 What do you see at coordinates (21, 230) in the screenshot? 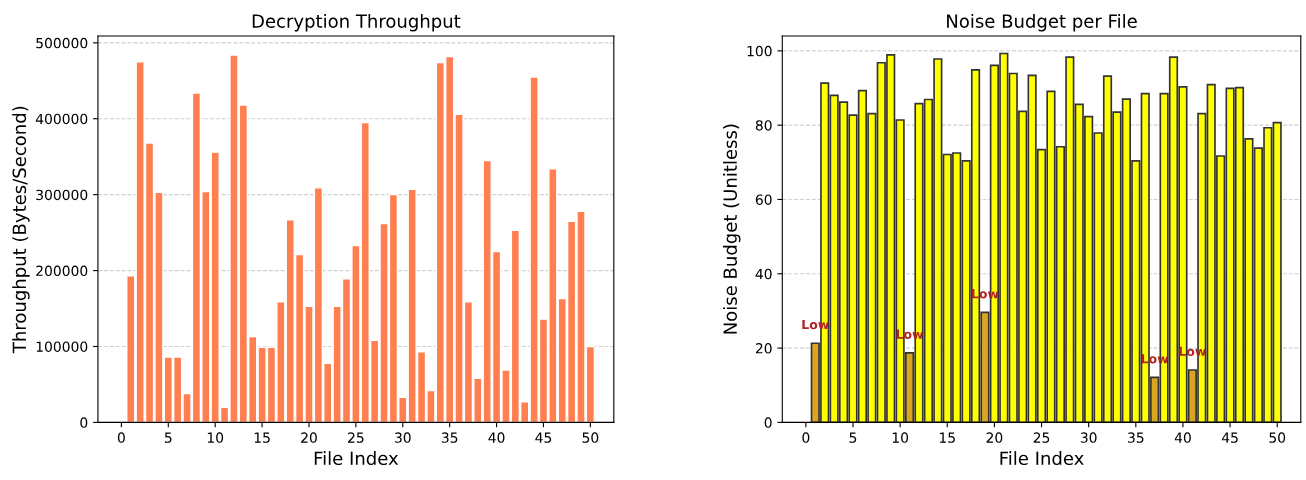
I see `y-axis-title: Throughput (Bytes/Second)` at bounding box center [21, 230].